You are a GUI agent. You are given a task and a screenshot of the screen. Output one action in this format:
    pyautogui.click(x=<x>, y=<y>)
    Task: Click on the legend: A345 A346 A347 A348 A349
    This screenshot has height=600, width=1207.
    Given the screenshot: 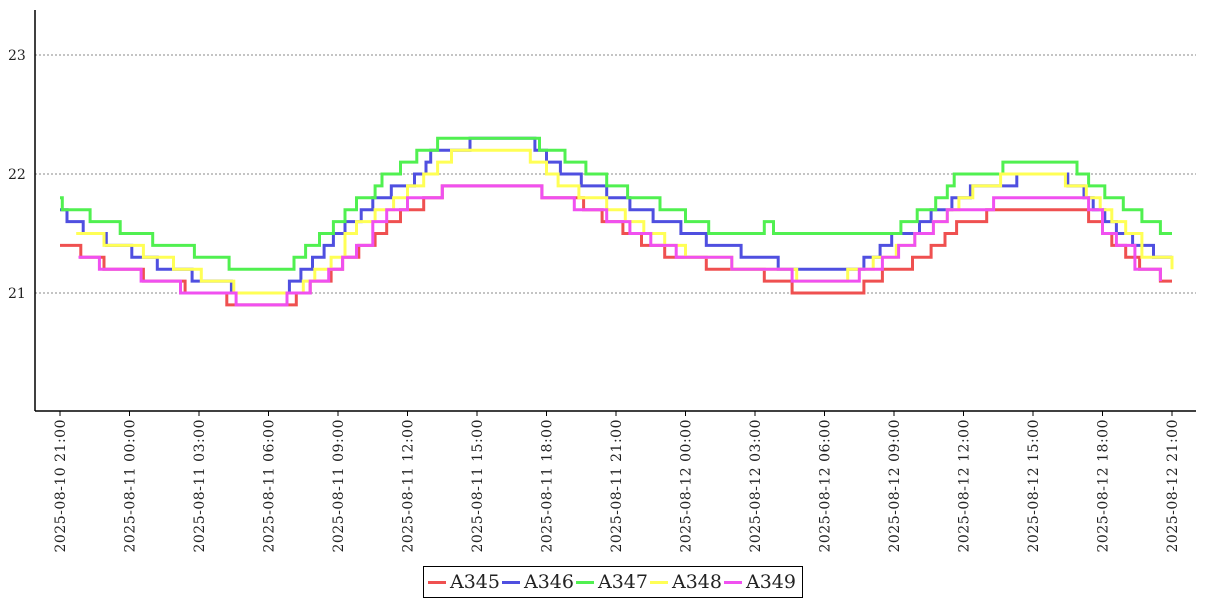 What is the action you would take?
    pyautogui.click(x=613, y=582)
    